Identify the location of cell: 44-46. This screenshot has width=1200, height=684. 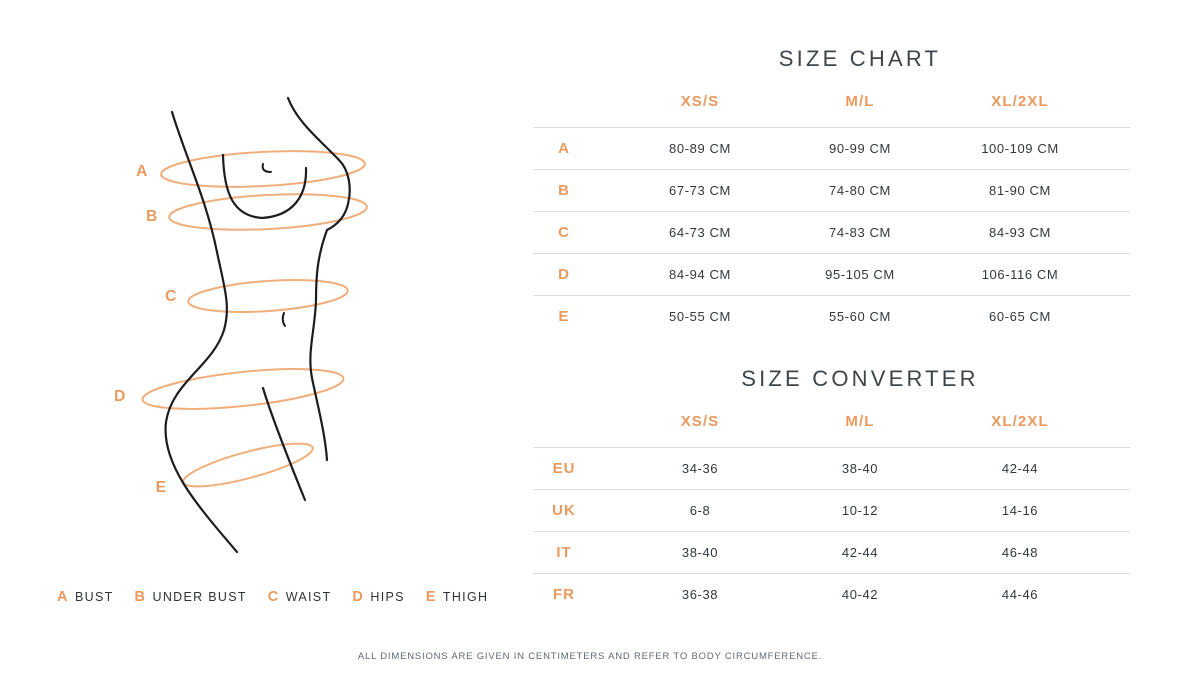
(1020, 594).